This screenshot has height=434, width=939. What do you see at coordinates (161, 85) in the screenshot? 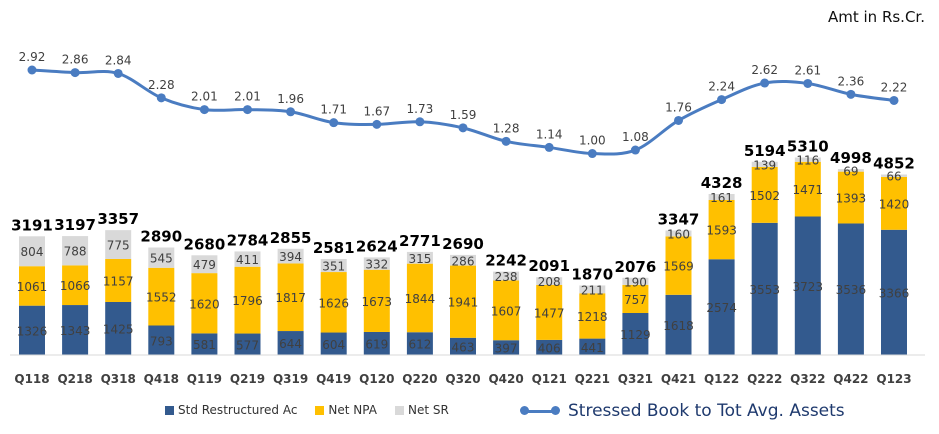
I see `line-value-label: 2.28` at bounding box center [161, 85].